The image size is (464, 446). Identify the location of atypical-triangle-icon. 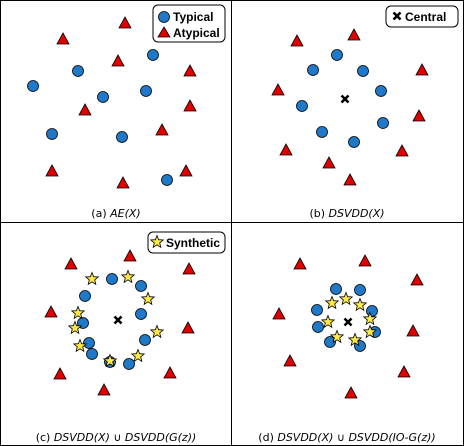
(164, 32).